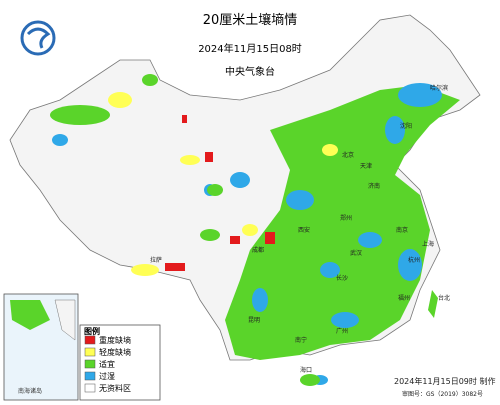  I want to click on place-label: 拉萨, so click(156, 260).